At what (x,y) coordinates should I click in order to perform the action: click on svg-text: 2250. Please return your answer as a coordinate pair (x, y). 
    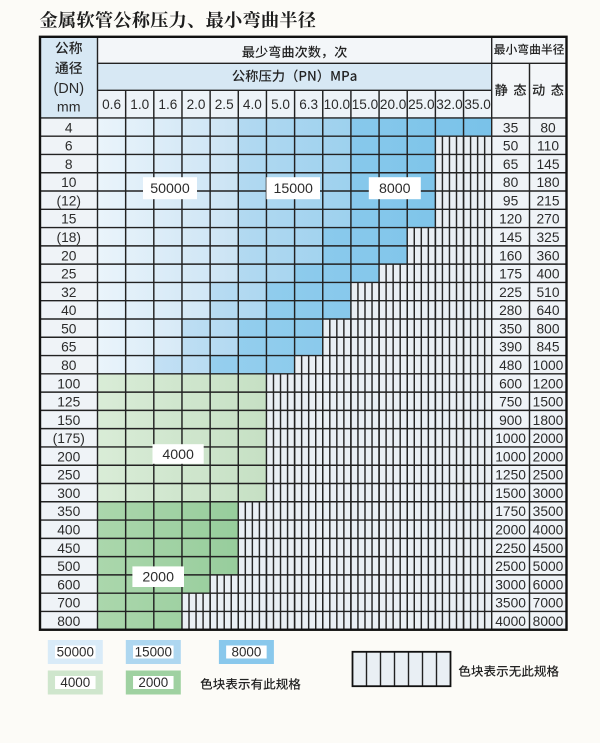
    Looking at the image, I should click on (510, 548).